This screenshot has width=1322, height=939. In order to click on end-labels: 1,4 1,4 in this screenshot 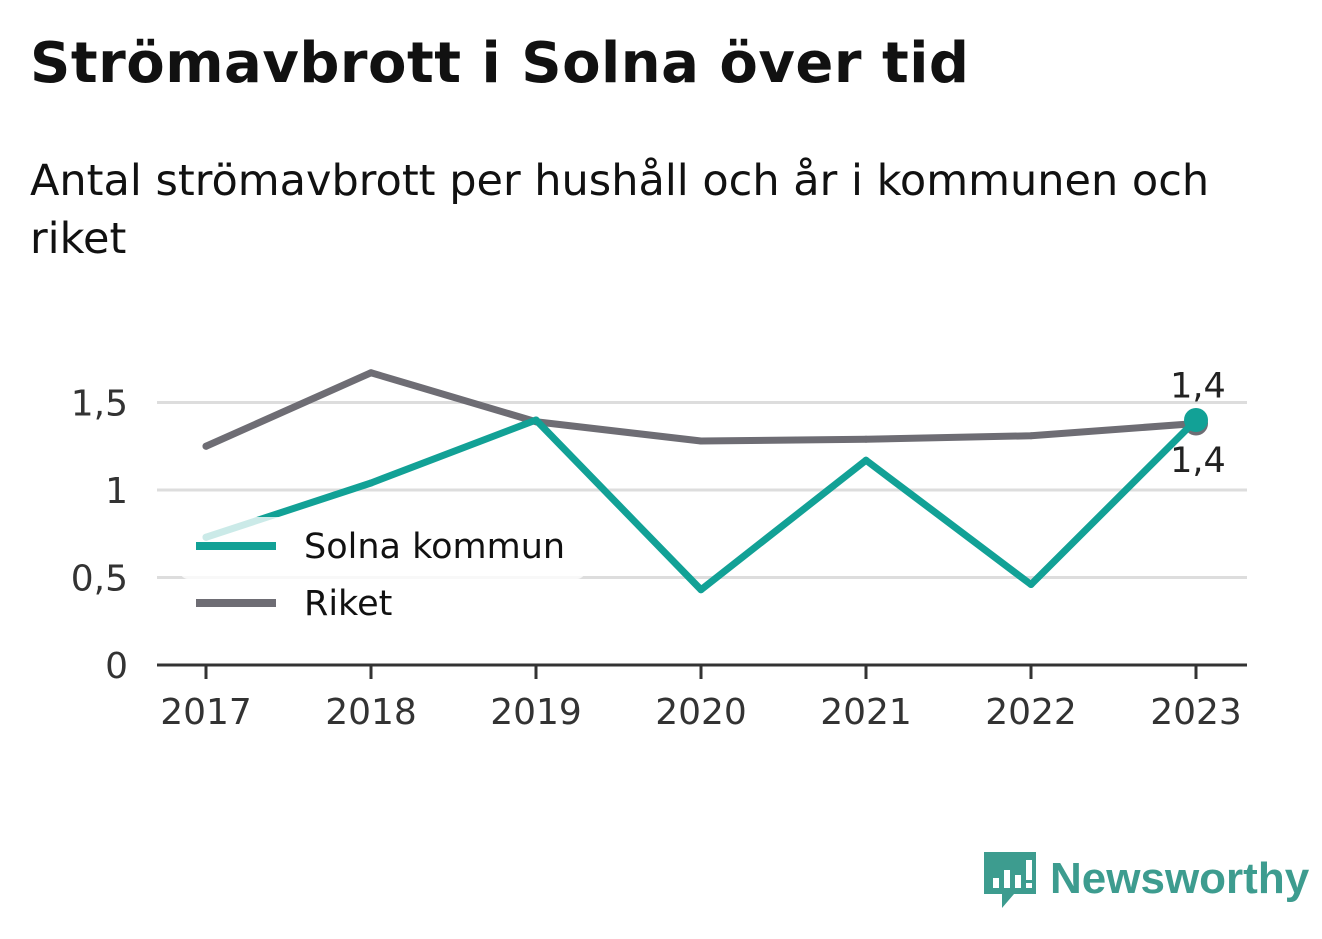, I will do `click(1198, 424)`.